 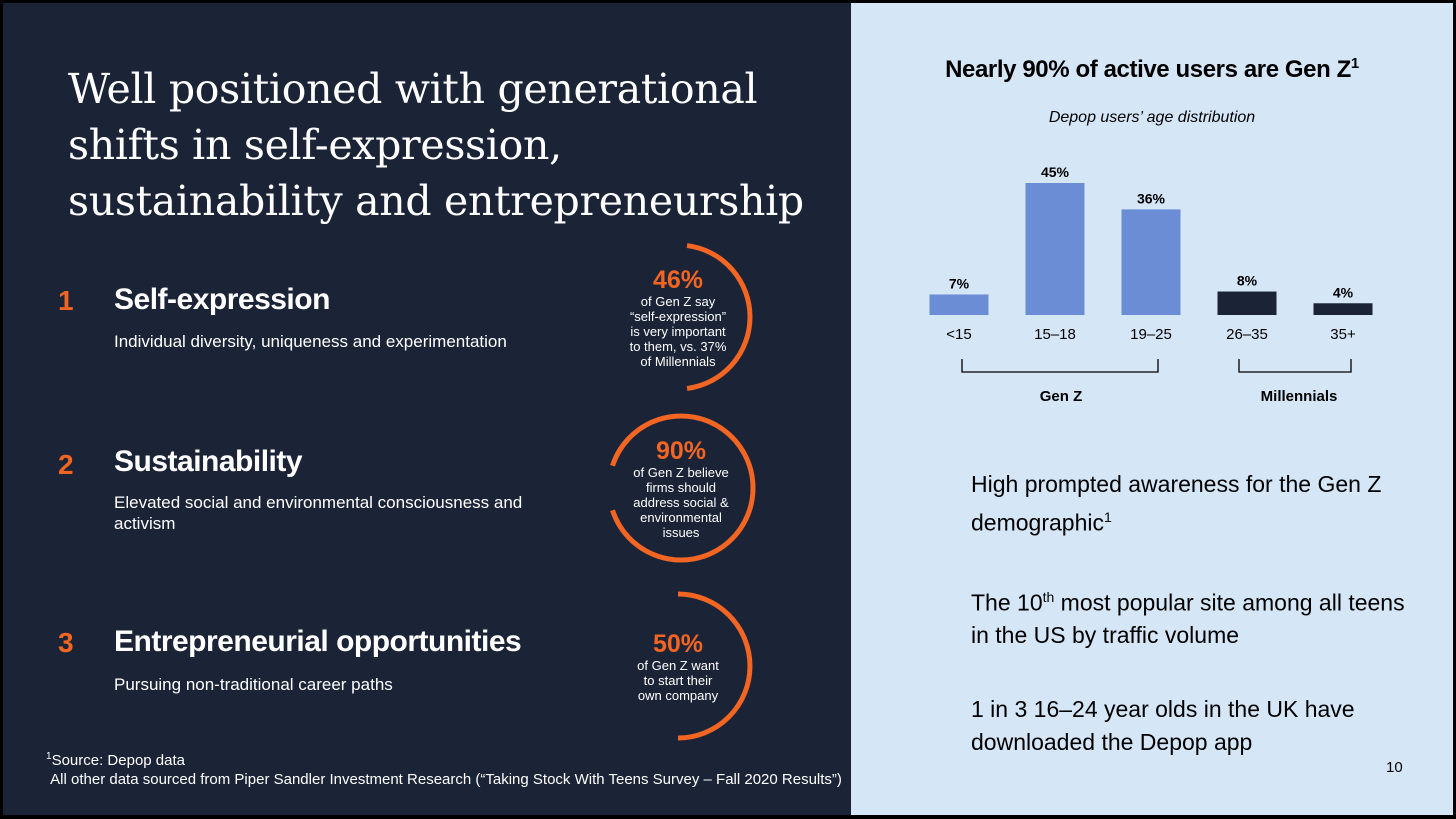 What do you see at coordinates (1151, 334) in the screenshot?
I see `category-label: 19–25` at bounding box center [1151, 334].